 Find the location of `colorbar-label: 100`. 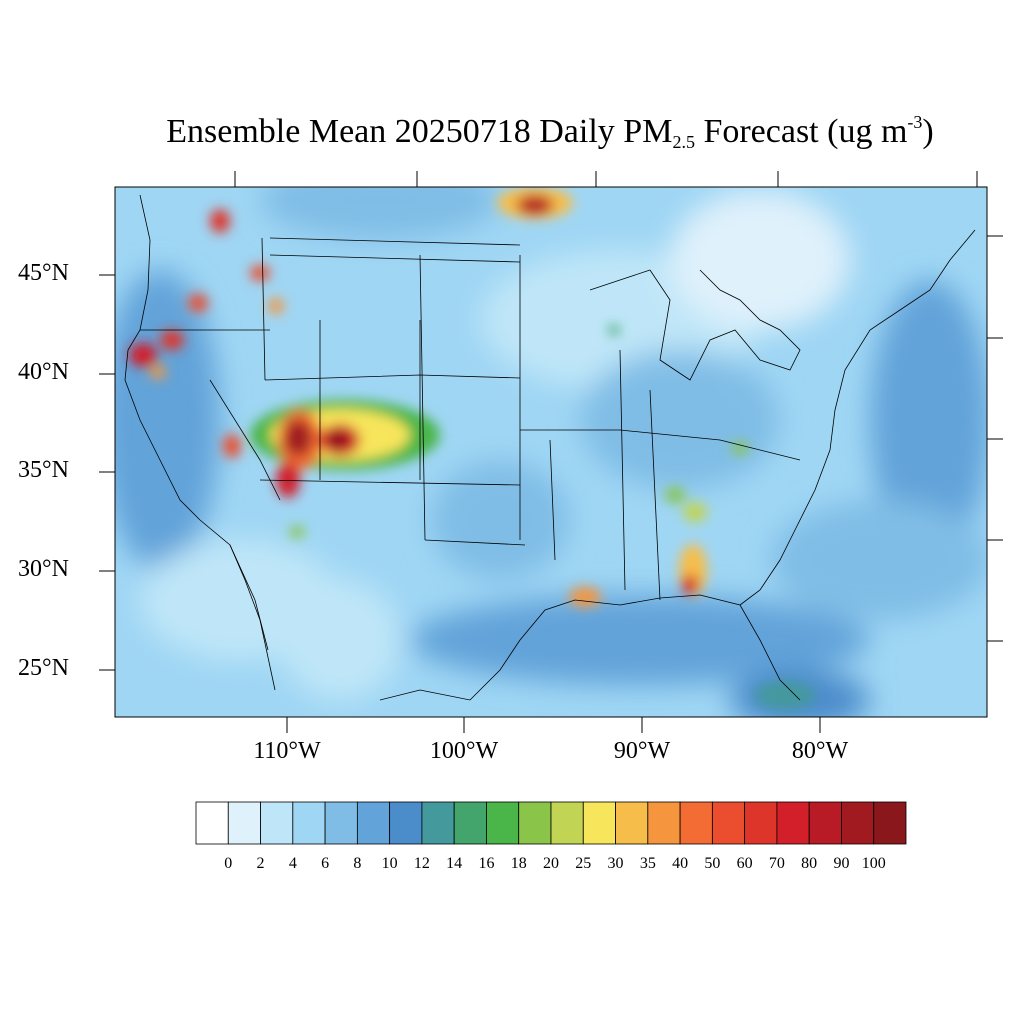

colorbar-label: 100 is located at coordinates (873, 863).